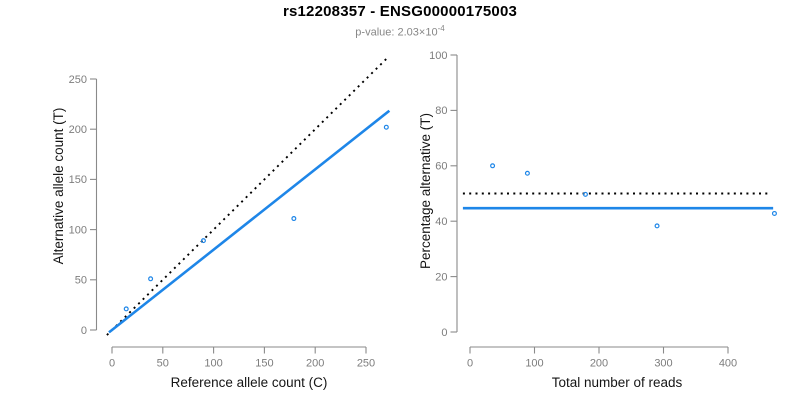 This screenshot has height=400, width=800. I want to click on y-axis-title: Percentage alternative (T), so click(425, 191).